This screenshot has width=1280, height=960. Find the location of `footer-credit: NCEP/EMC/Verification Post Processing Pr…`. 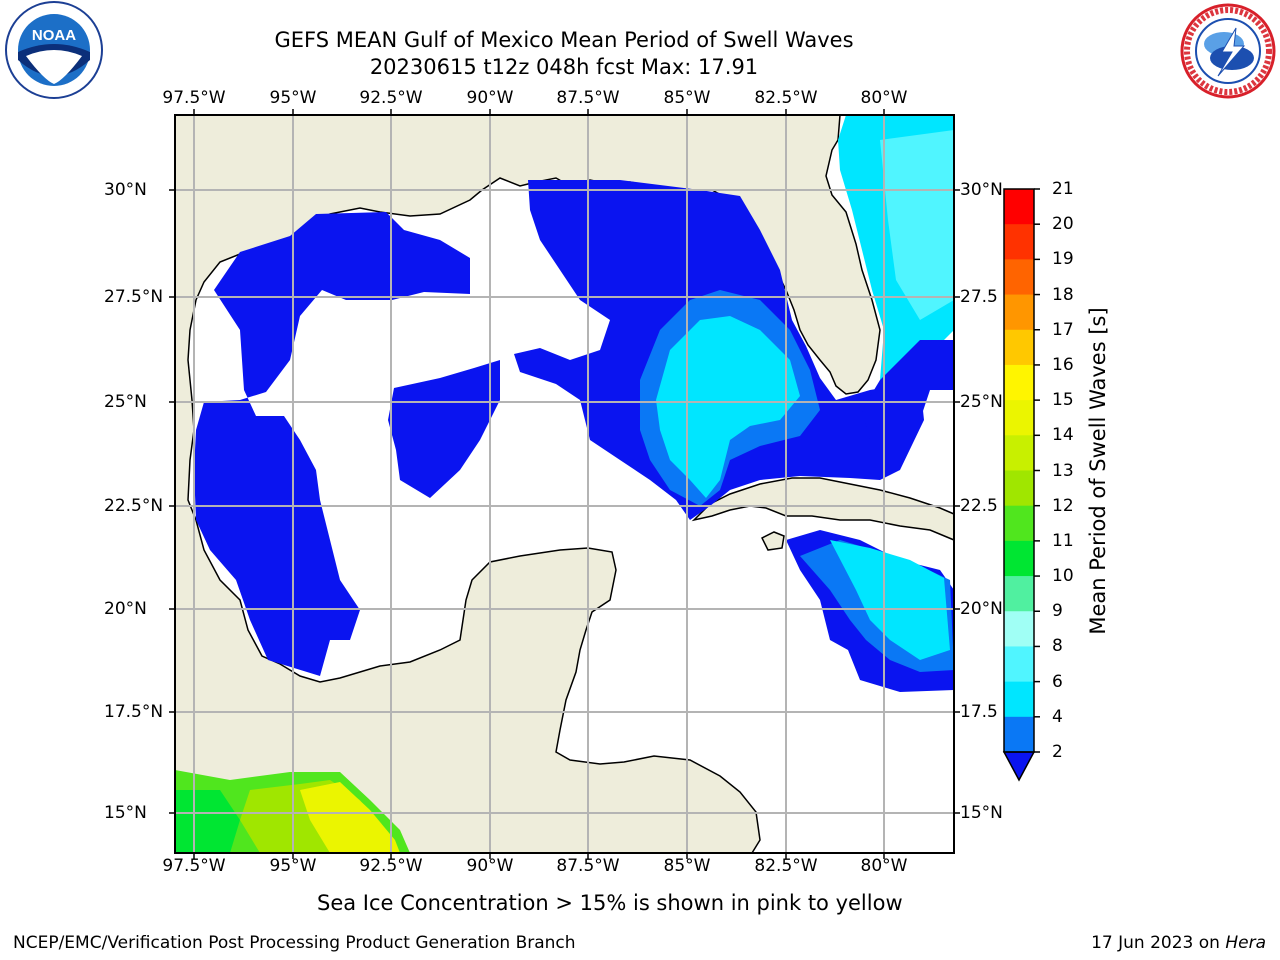

footer-credit: NCEP/EMC/Verification Post Processing Pr… is located at coordinates (294, 943).